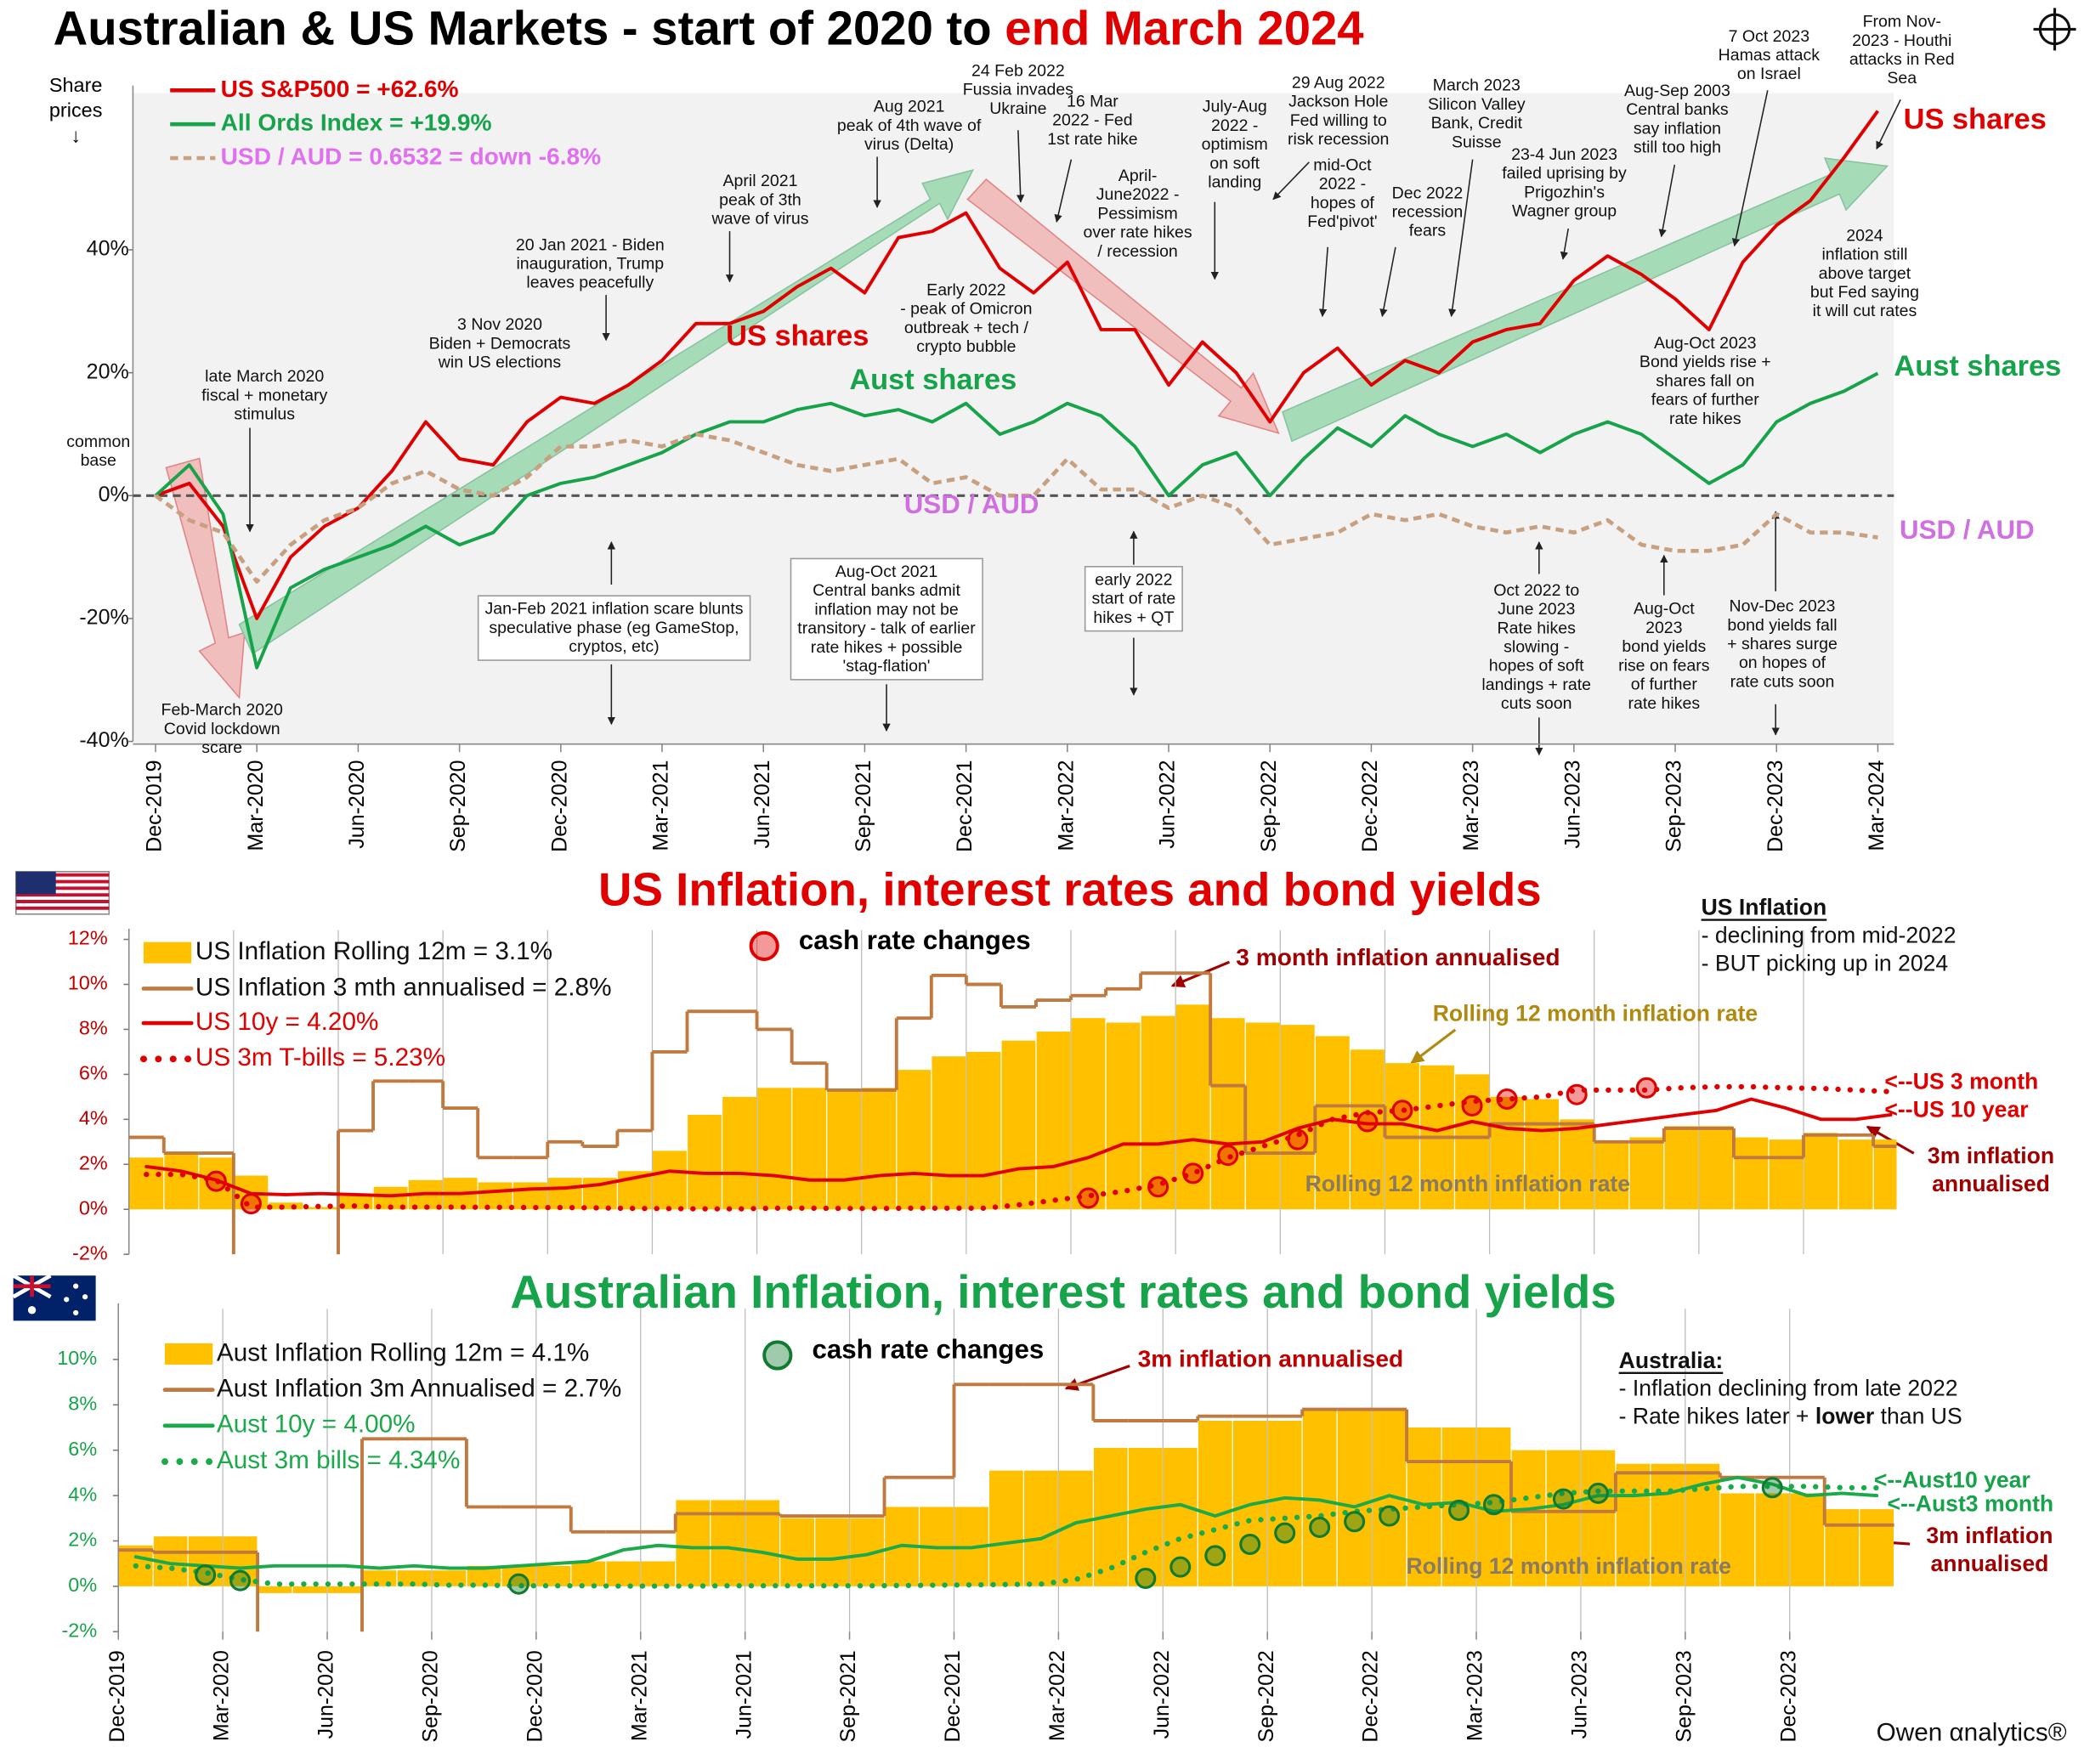 The height and width of the screenshot is (1764, 2084). What do you see at coordinates (1764, 907) in the screenshot?
I see `annotation-part: US Inflation` at bounding box center [1764, 907].